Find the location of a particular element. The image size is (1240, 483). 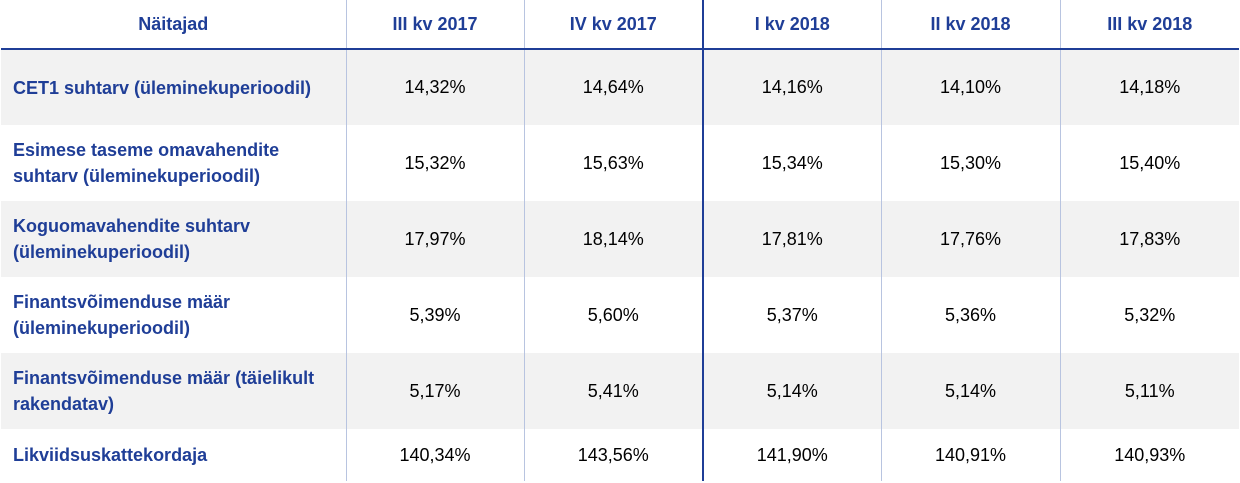

cell-value: 5,60% is located at coordinates (613, 315).